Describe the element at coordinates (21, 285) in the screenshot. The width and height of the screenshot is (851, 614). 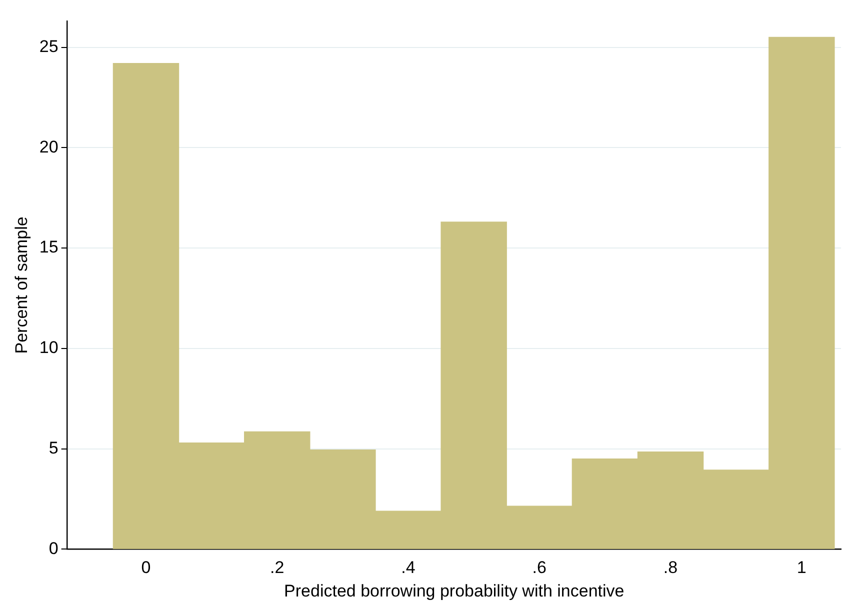
I see `y-axis-title: Percent of sample` at that location.